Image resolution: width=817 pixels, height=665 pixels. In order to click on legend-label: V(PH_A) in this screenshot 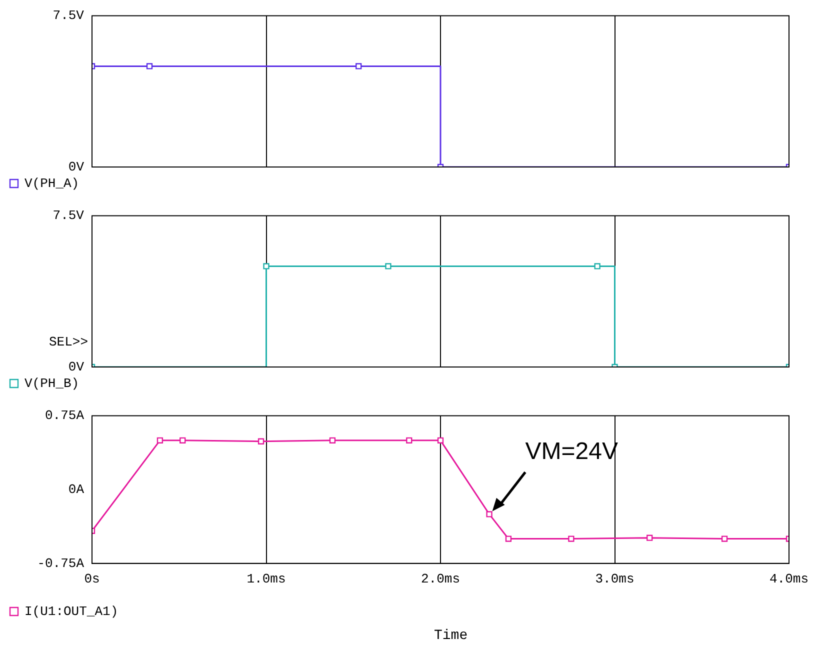, I will do `click(52, 183)`.